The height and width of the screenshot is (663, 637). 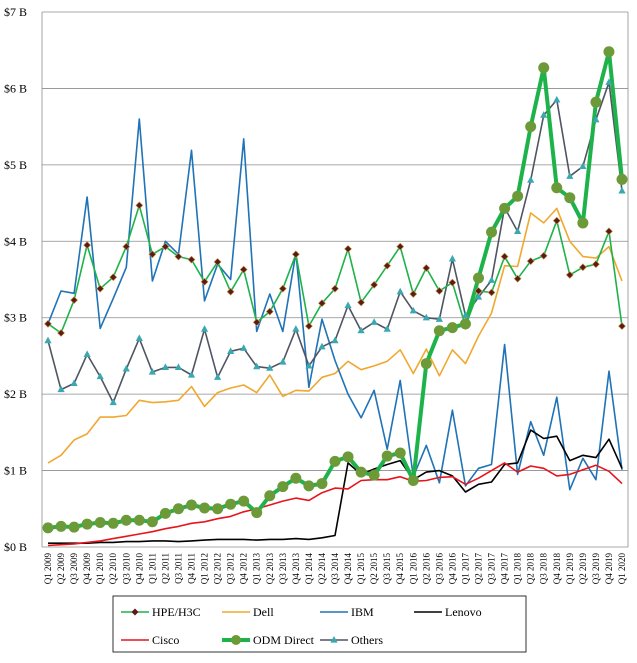 I want to click on x-tick-label: Q2 2014, so click(x=322, y=569).